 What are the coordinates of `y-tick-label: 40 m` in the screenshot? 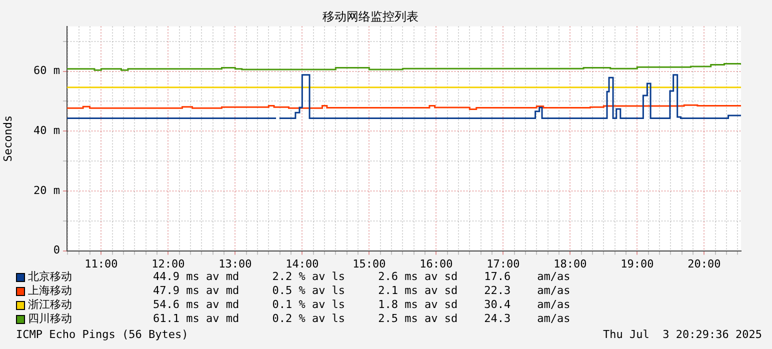 It's located at (47, 130).